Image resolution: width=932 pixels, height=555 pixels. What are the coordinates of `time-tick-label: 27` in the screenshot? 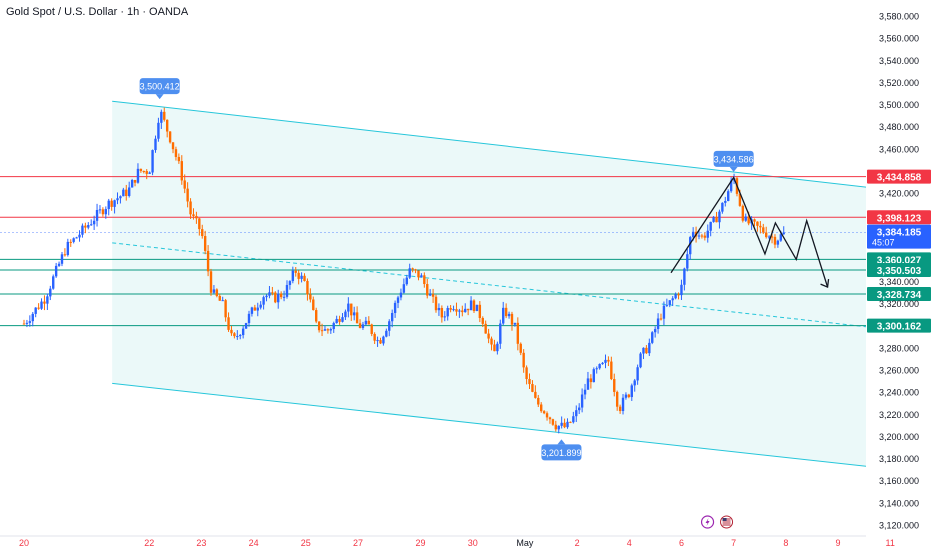 It's located at (358, 543).